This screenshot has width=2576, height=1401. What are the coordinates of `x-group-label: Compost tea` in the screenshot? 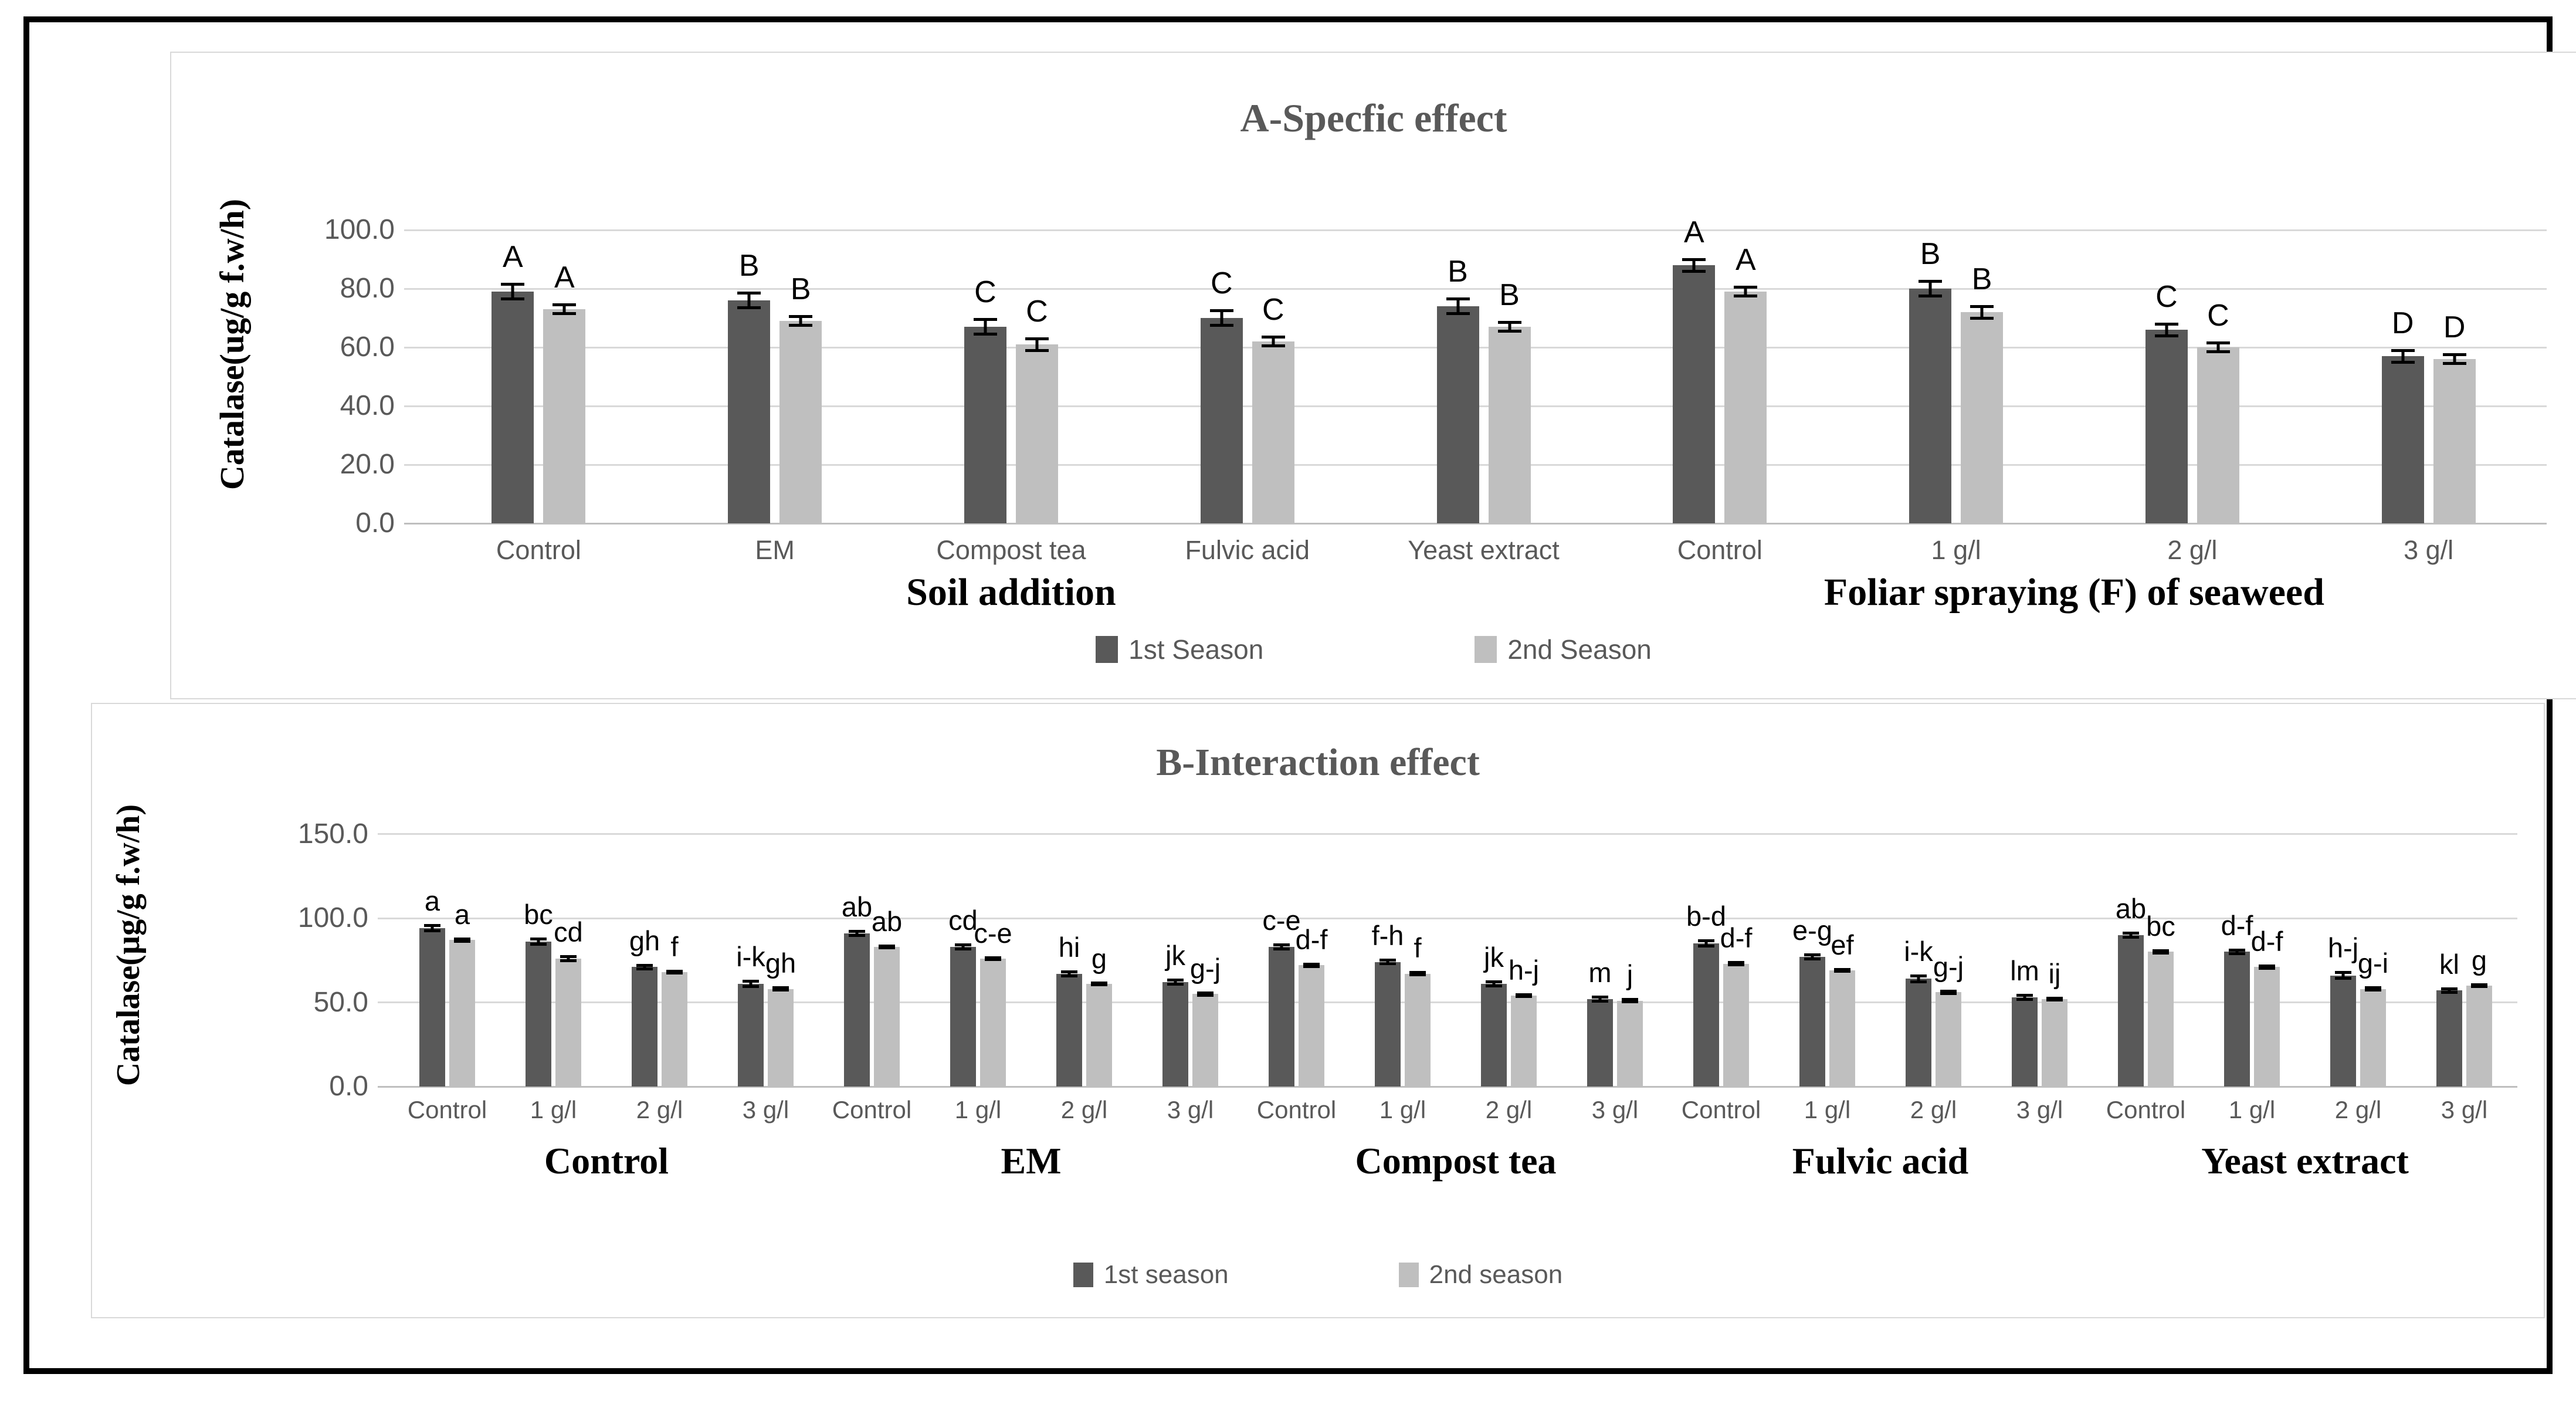 It's located at (1456, 1161).